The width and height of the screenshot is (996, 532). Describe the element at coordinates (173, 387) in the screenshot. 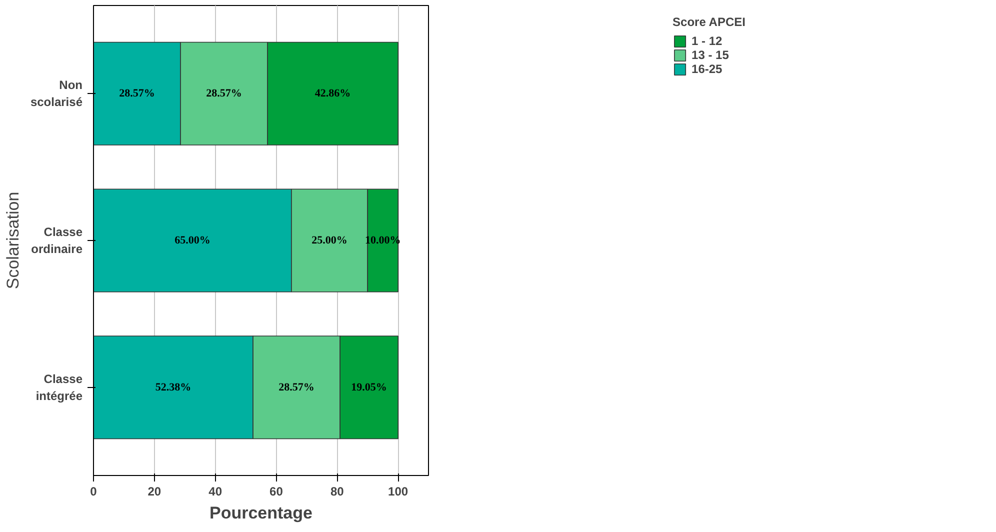

I see `data-label: 52.38%` at that location.